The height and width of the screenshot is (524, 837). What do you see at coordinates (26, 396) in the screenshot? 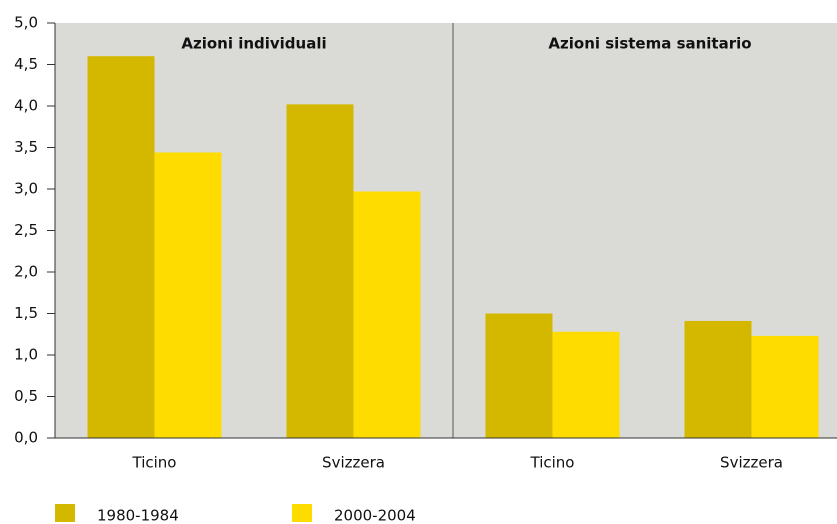
I see `y-tick-label: 0,5` at bounding box center [26, 396].